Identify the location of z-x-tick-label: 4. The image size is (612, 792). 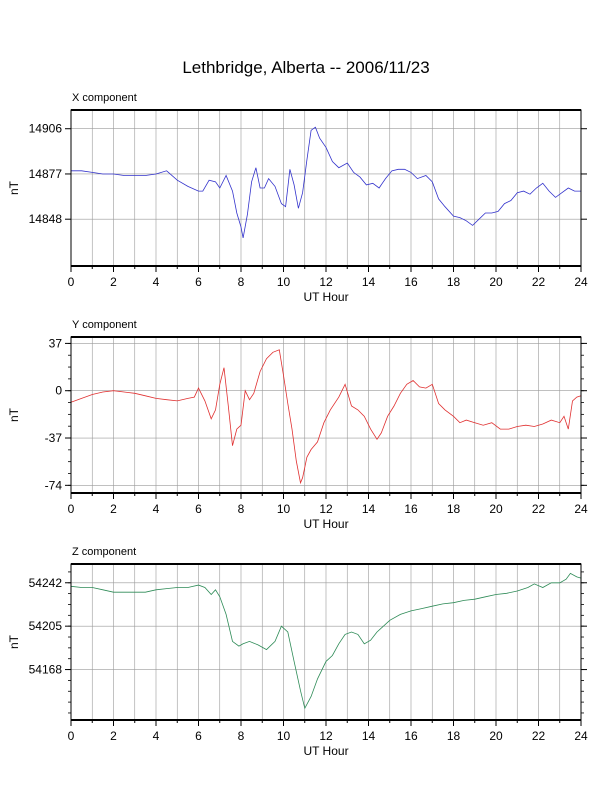
(156, 736).